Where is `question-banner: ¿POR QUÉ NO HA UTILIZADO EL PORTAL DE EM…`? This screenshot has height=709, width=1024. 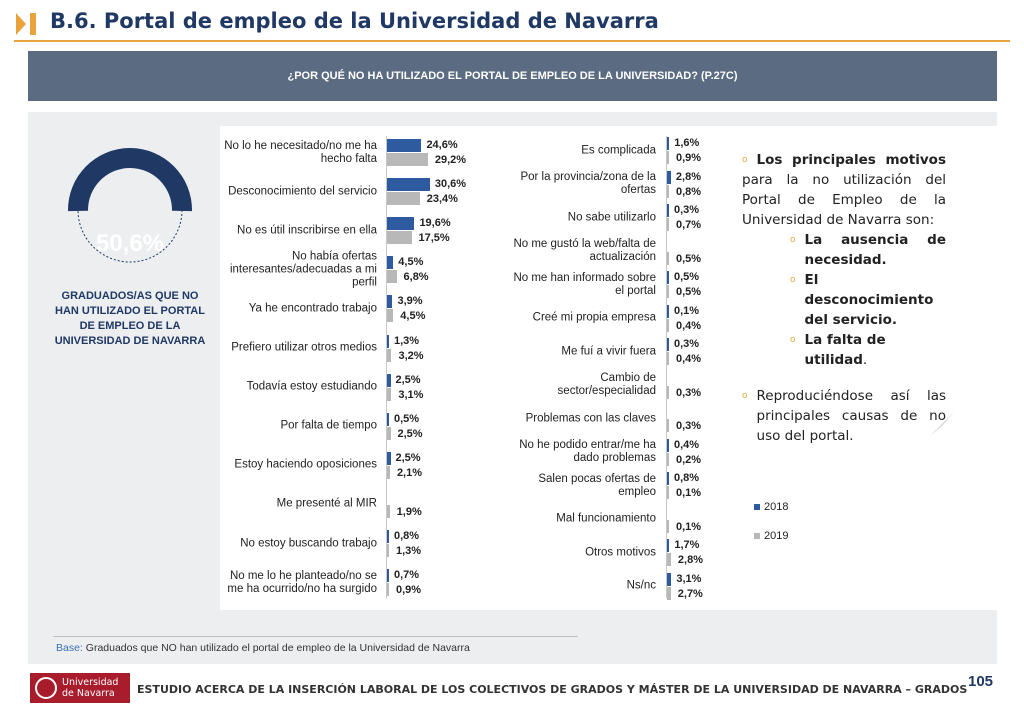
question-banner: ¿POR QUÉ NO HA UTILIZADO EL PORTAL DE EM… is located at coordinates (512, 76).